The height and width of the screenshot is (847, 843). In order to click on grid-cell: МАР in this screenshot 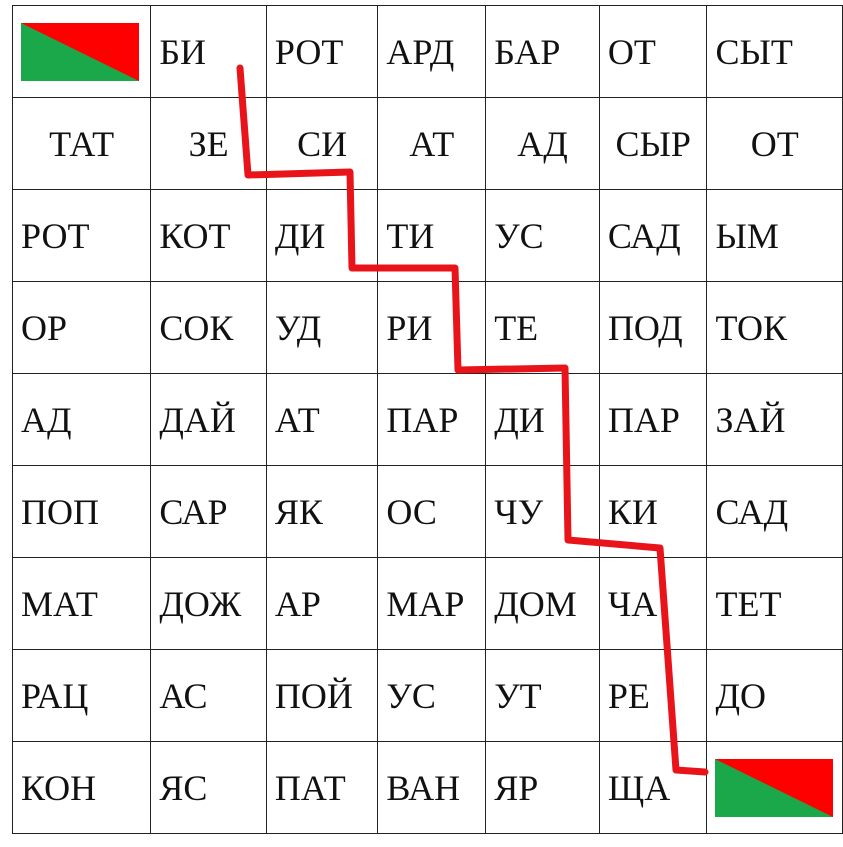, I will do `click(432, 603)`.